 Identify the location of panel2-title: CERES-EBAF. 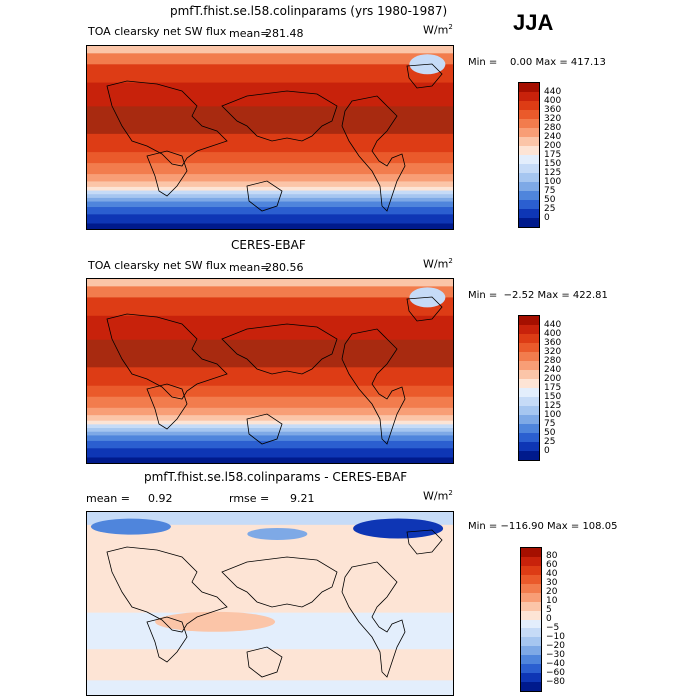
(268, 245).